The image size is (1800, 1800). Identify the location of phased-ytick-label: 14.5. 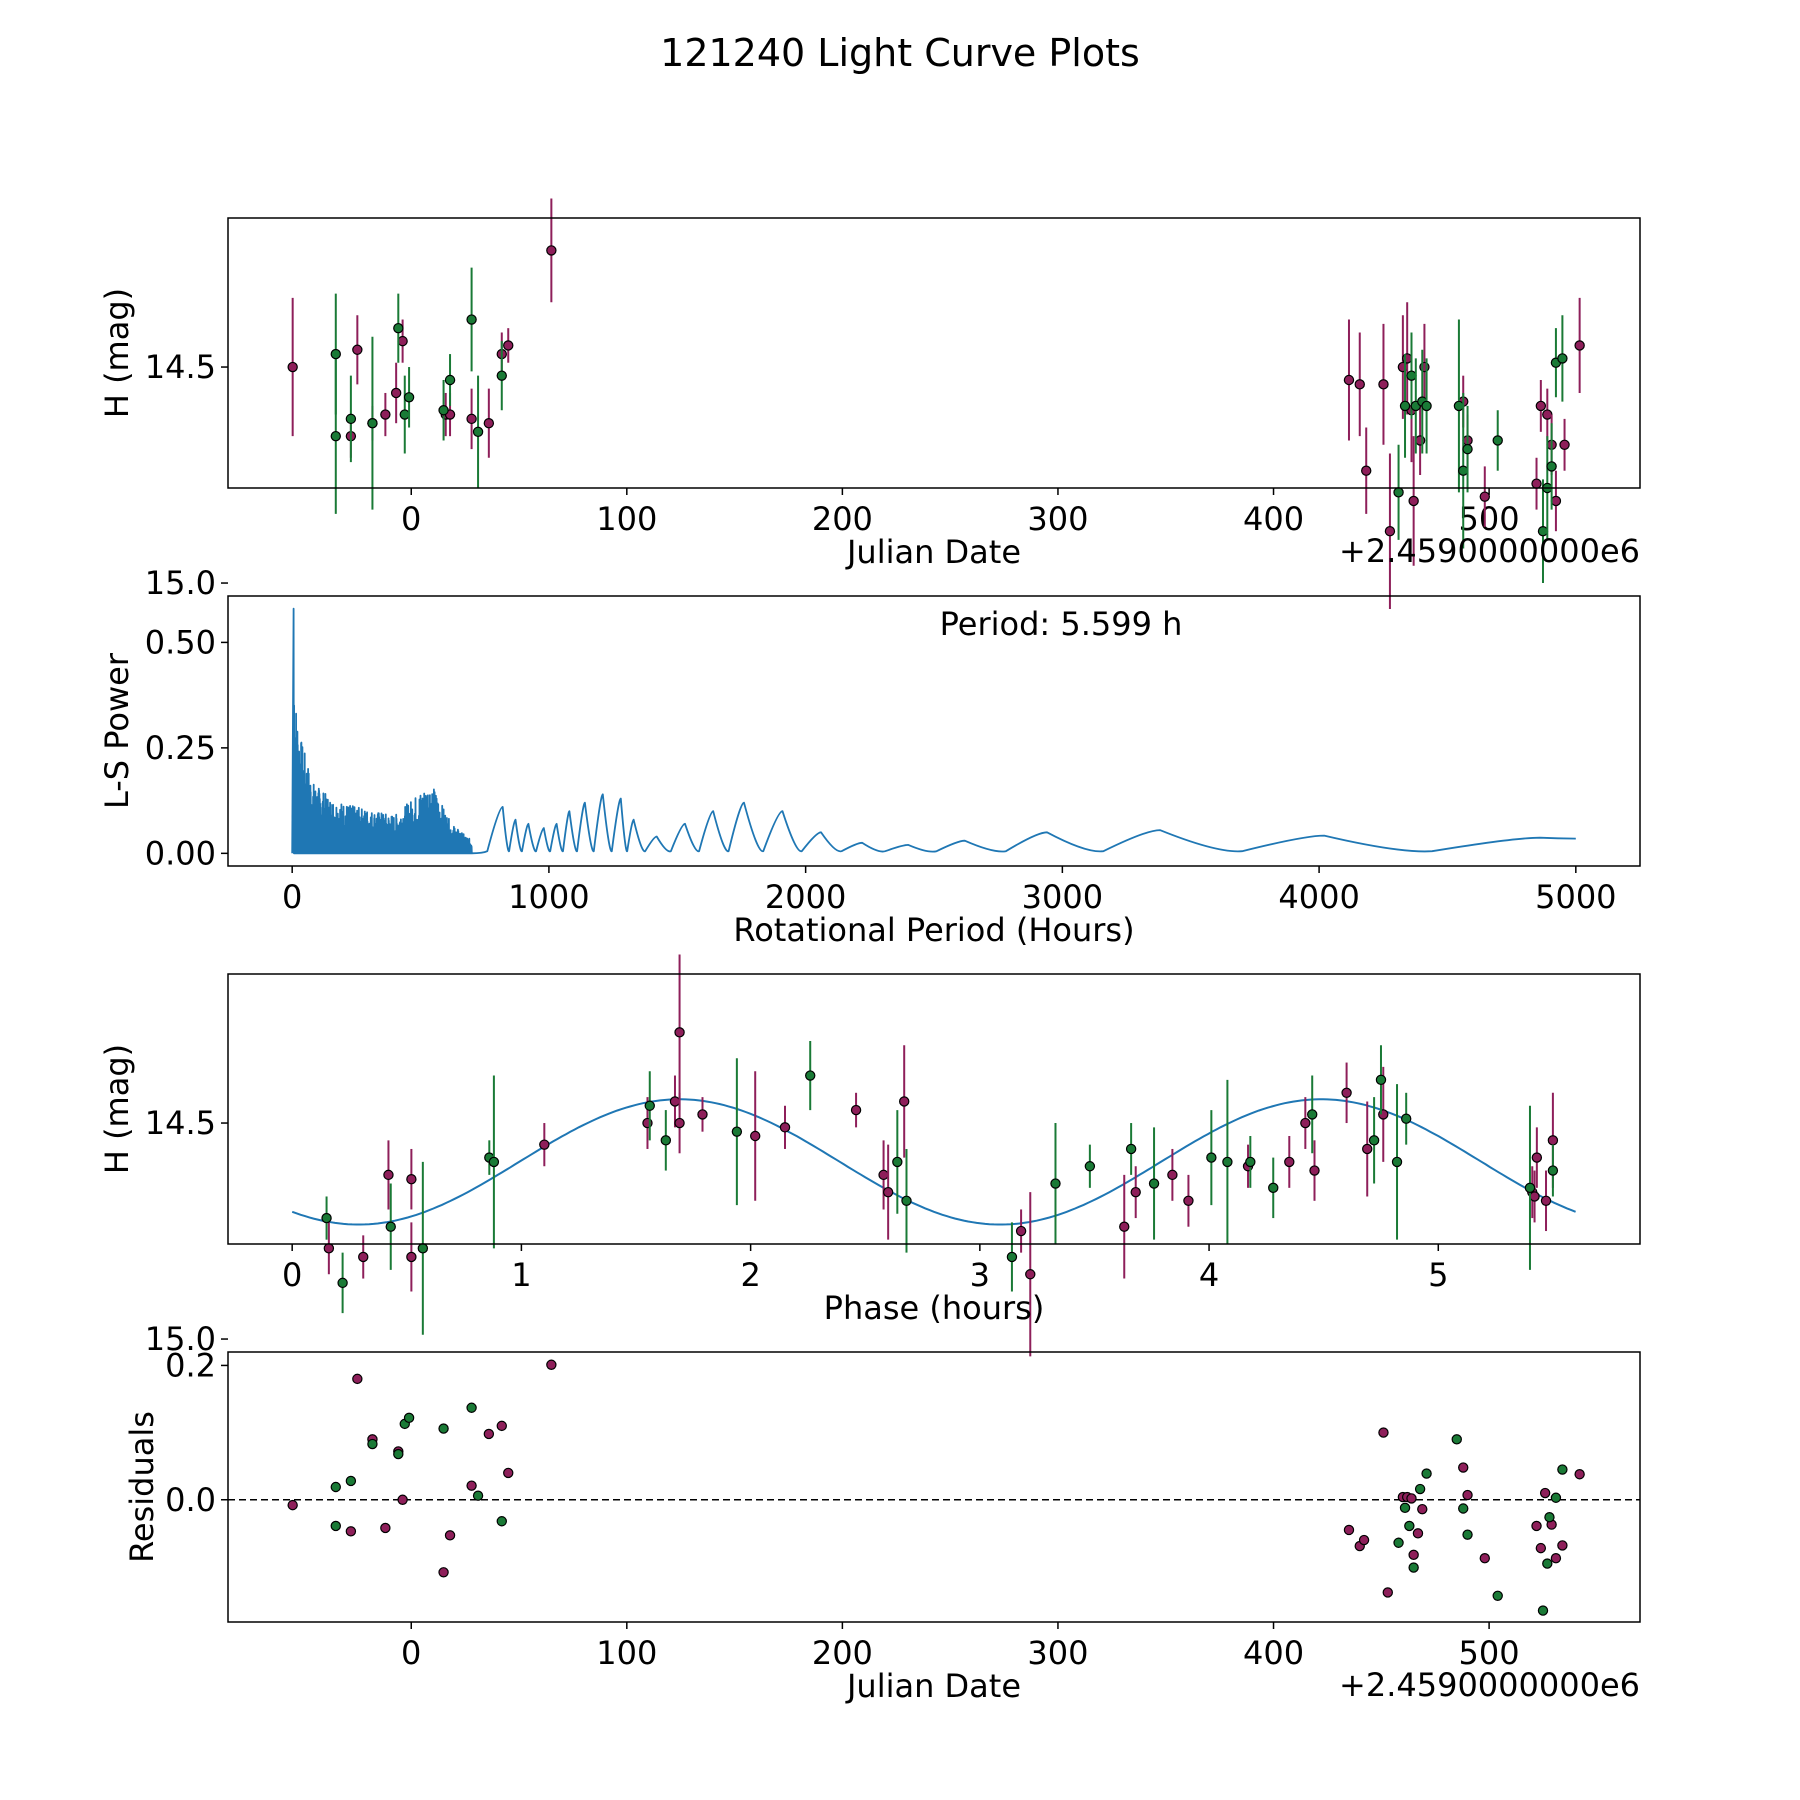
(180, 1123).